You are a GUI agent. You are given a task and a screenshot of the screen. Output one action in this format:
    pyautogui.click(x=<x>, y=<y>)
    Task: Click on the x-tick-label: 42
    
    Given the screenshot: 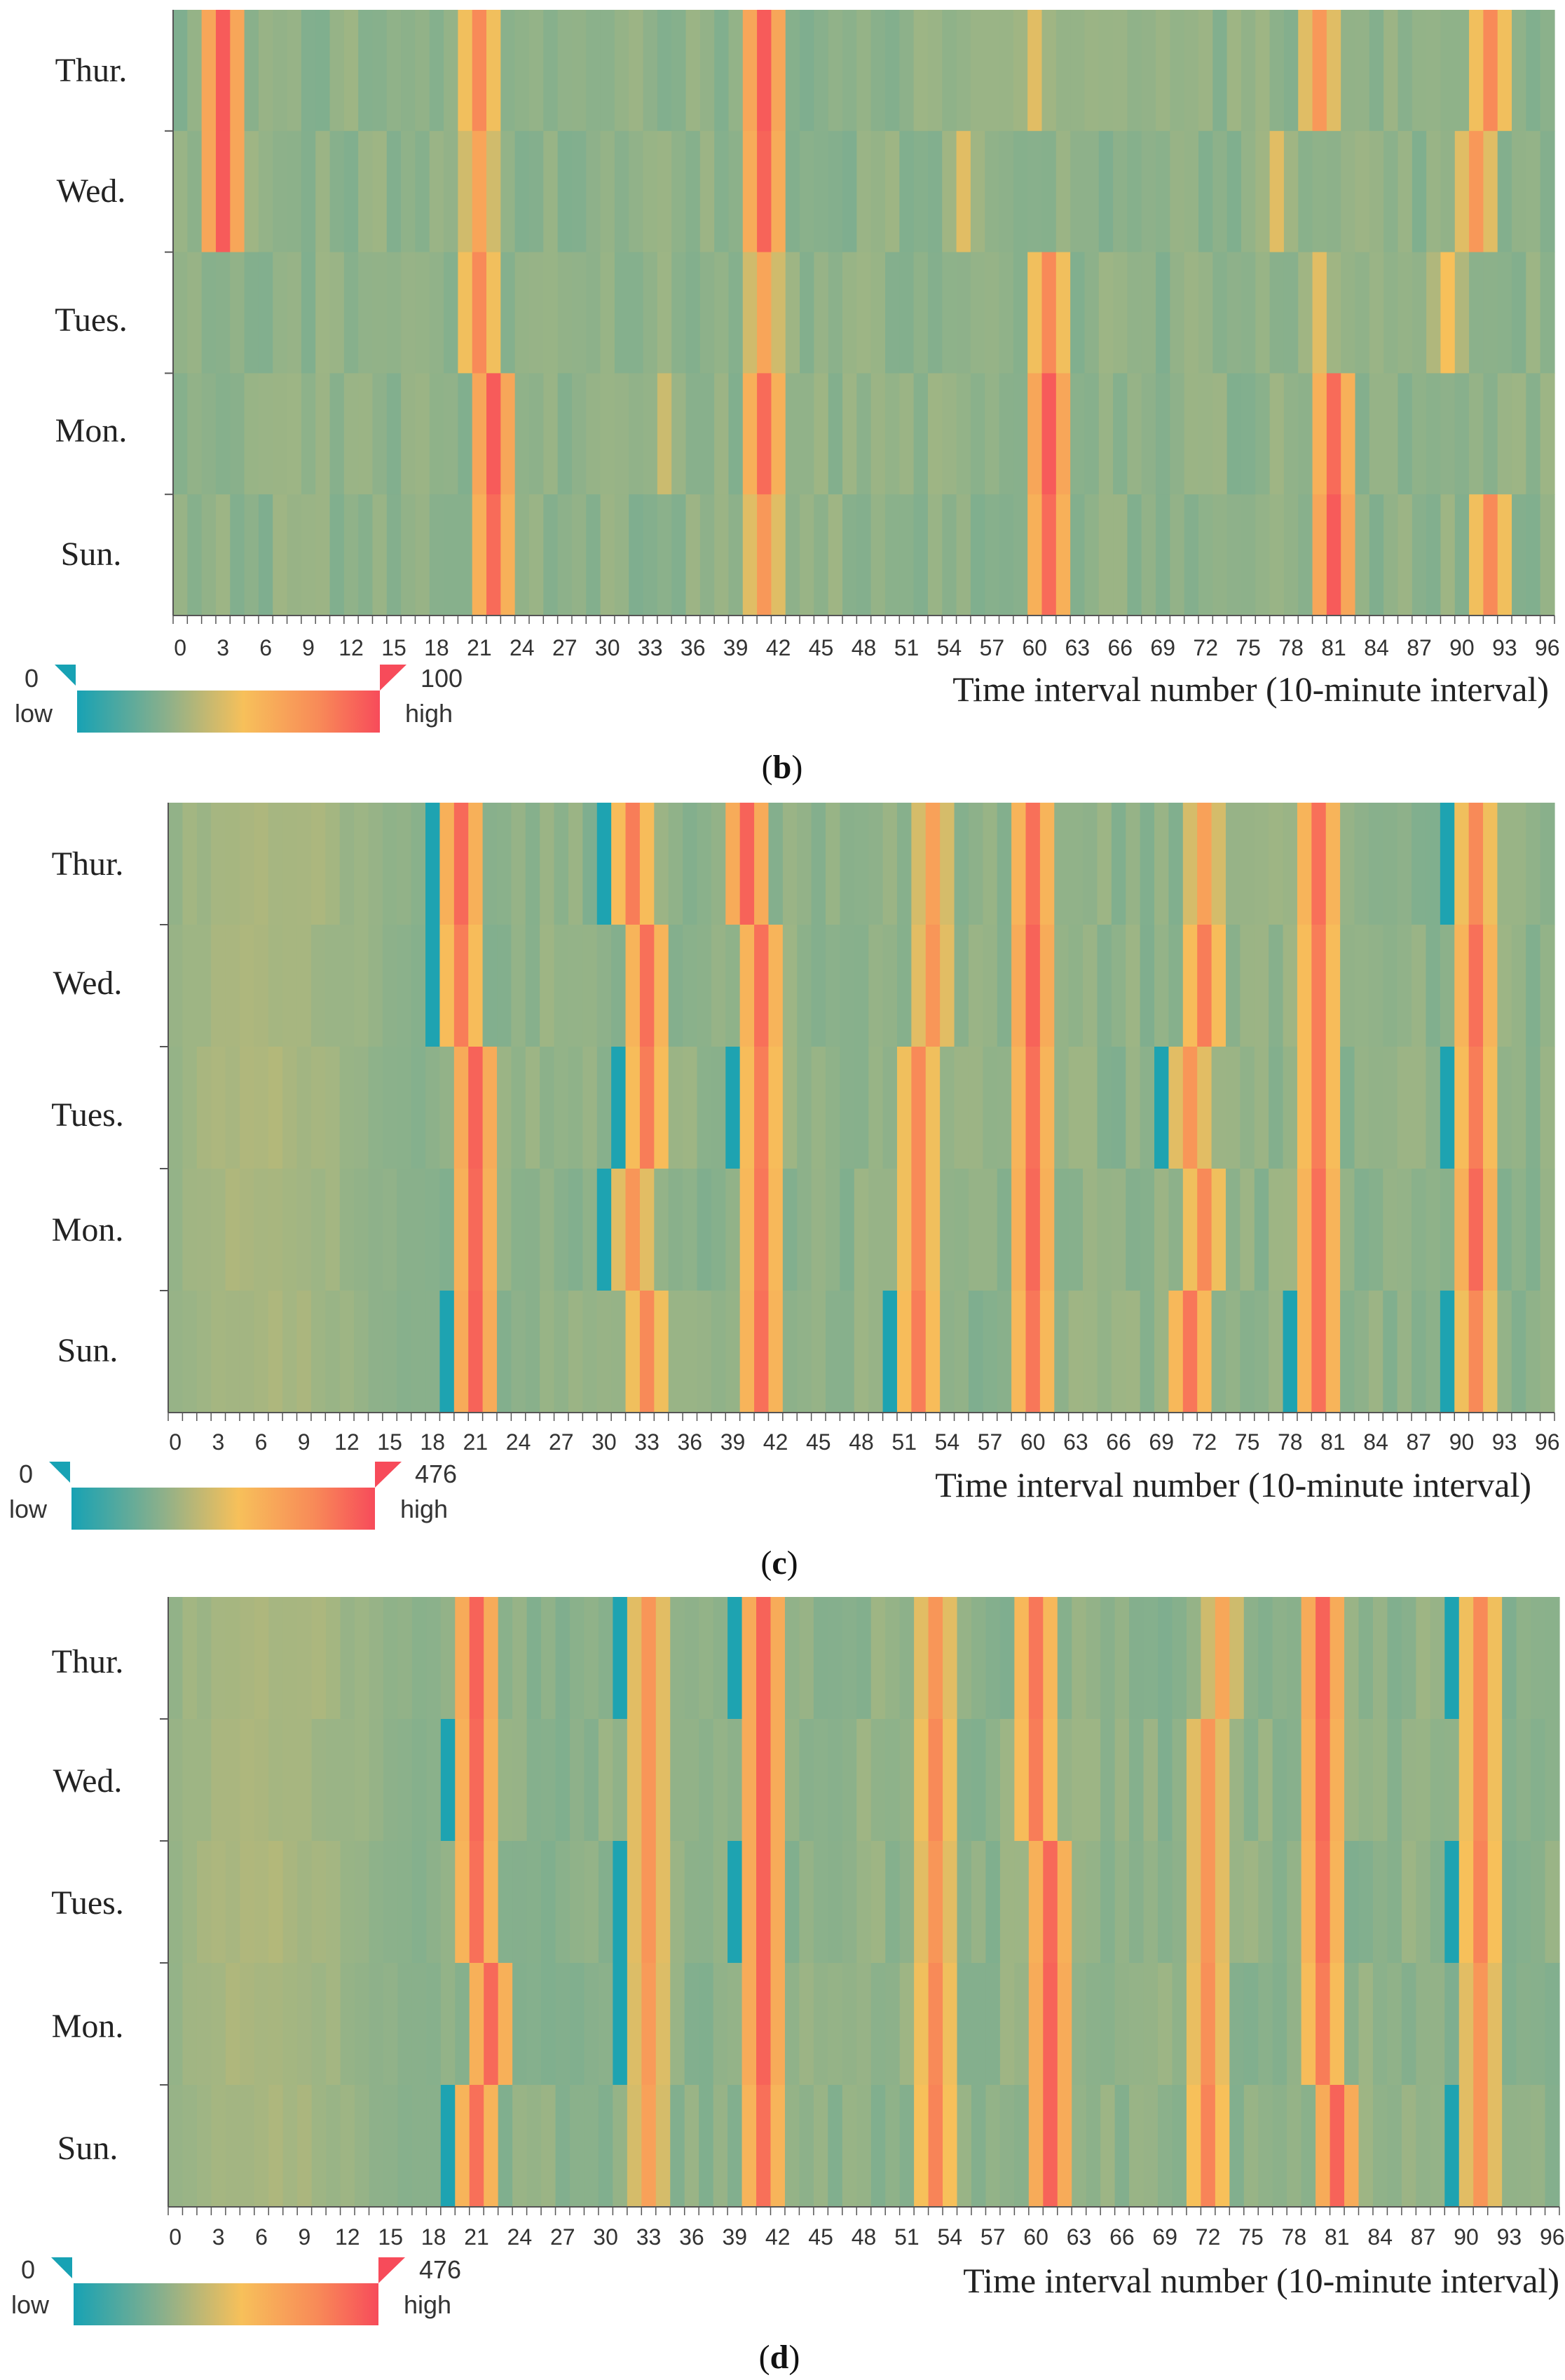 What is the action you would take?
    pyautogui.click(x=778, y=2237)
    